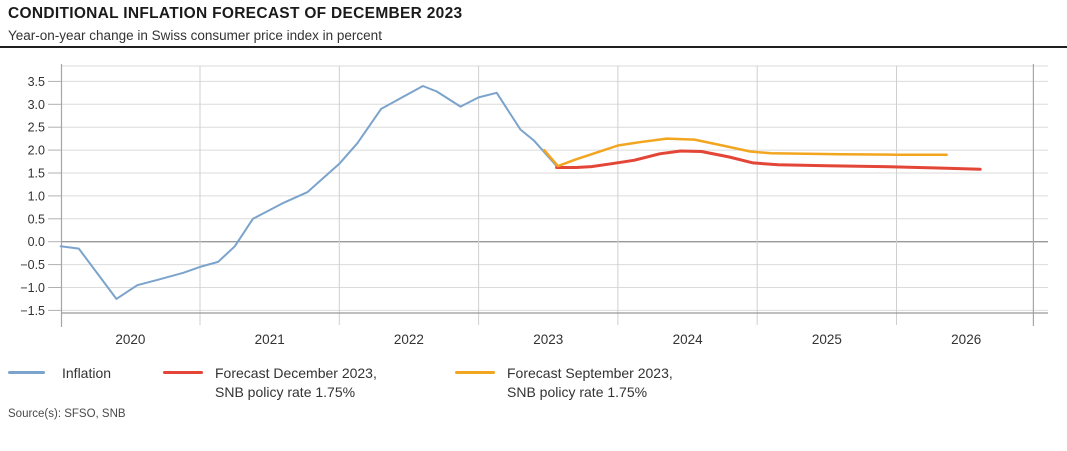 The width and height of the screenshot is (1067, 451). I want to click on x-tick-label: 2022, so click(409, 339).